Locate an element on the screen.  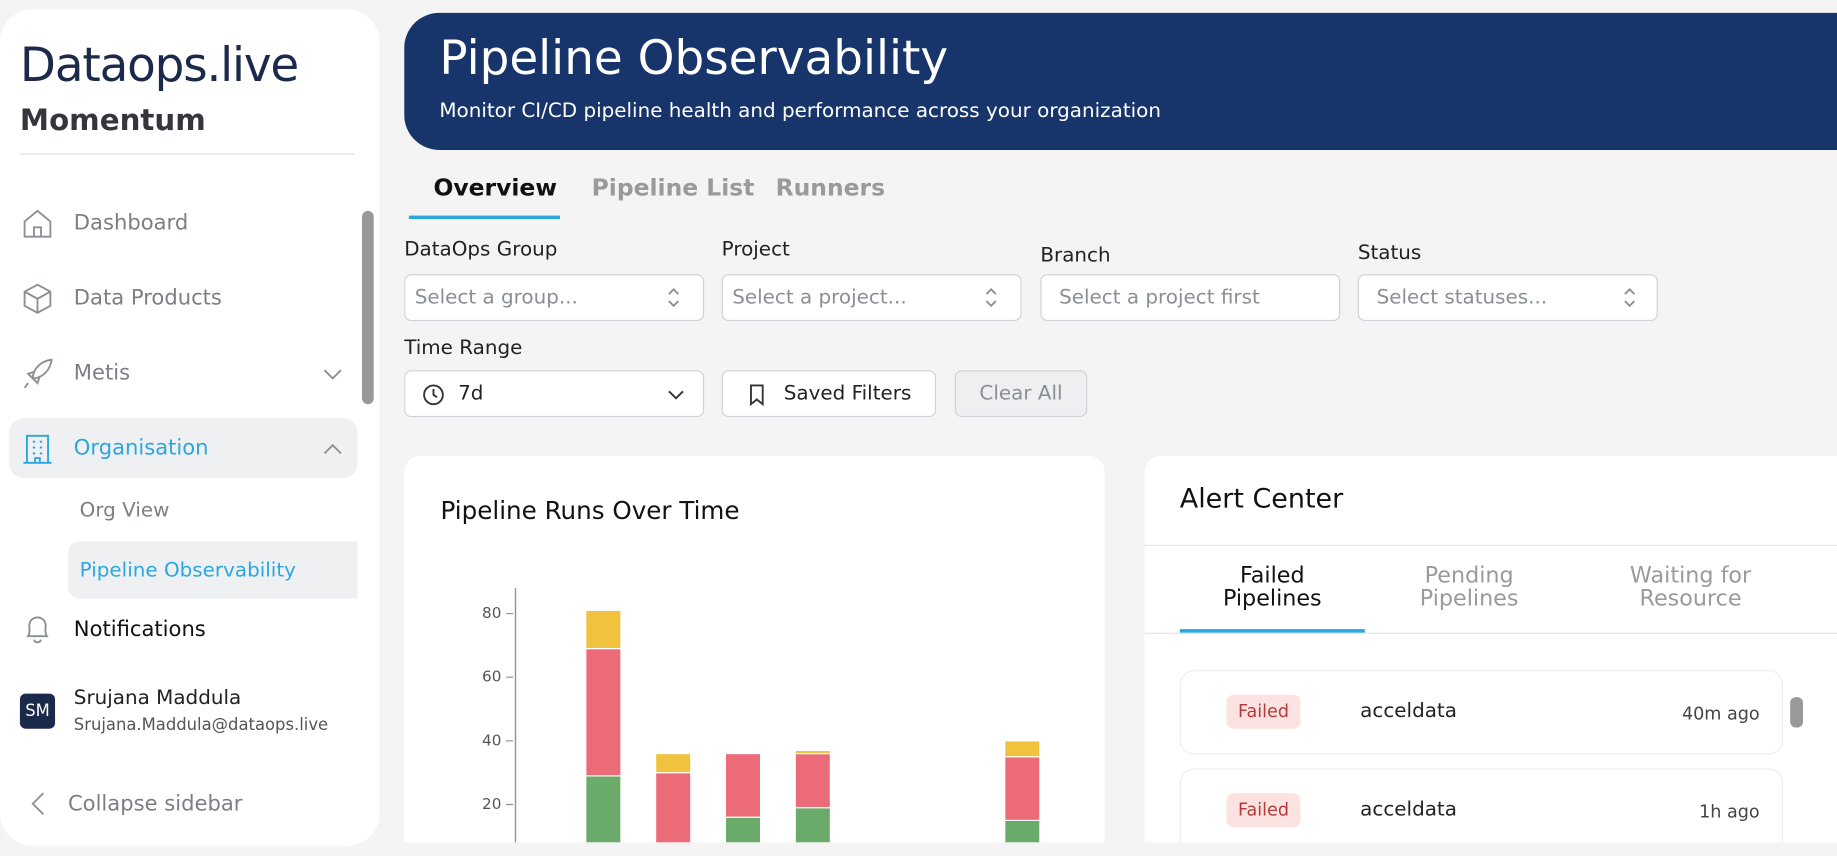
filter-label: Status is located at coordinates (1389, 253).